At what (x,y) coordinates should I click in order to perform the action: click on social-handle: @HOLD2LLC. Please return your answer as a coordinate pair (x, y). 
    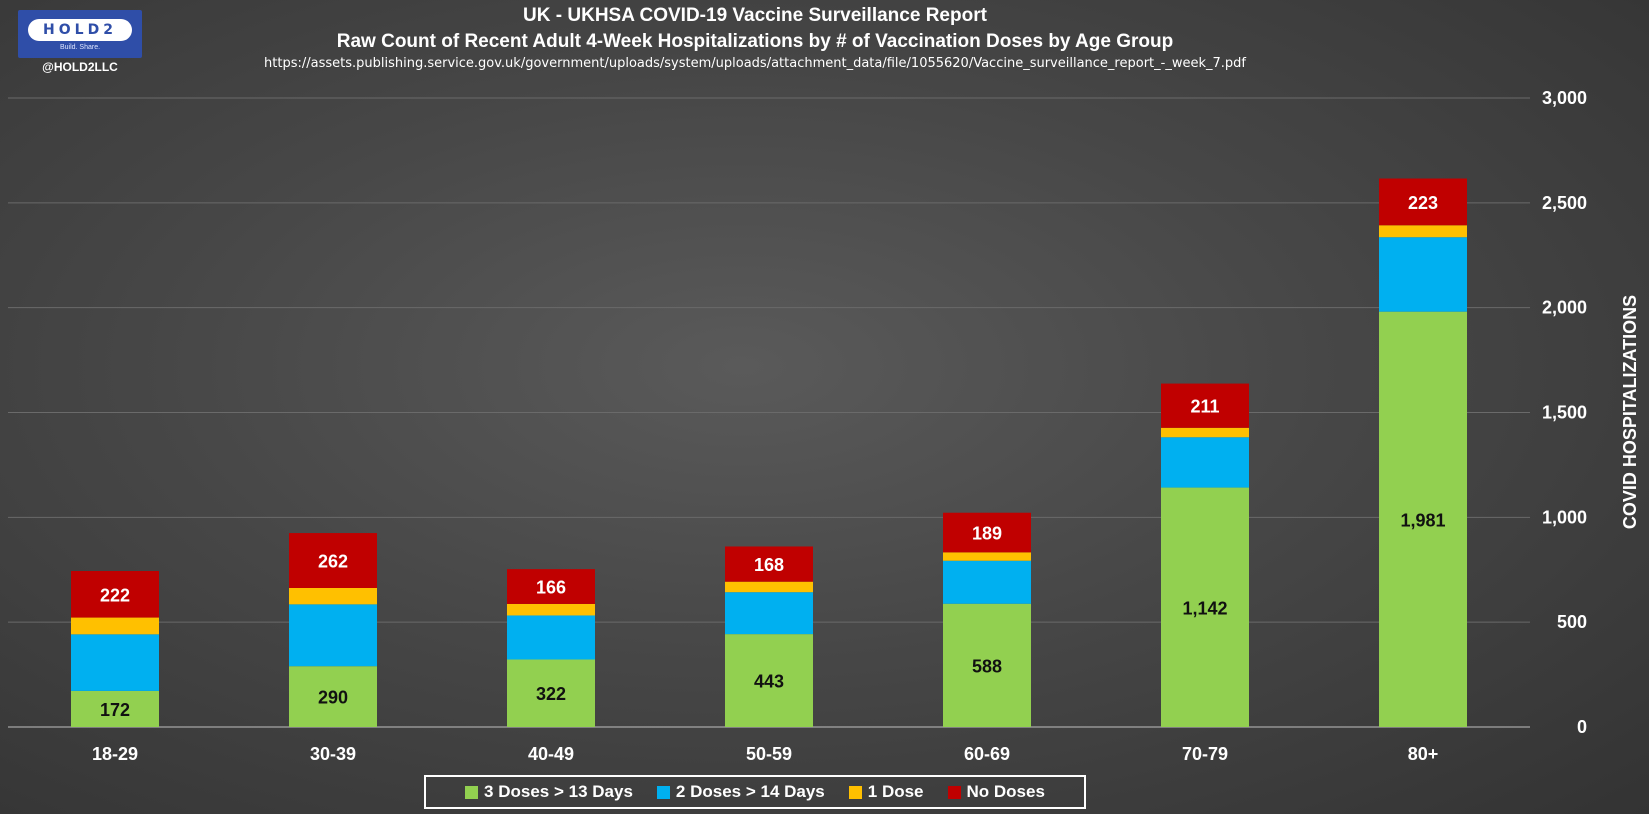
    Looking at the image, I should click on (80, 67).